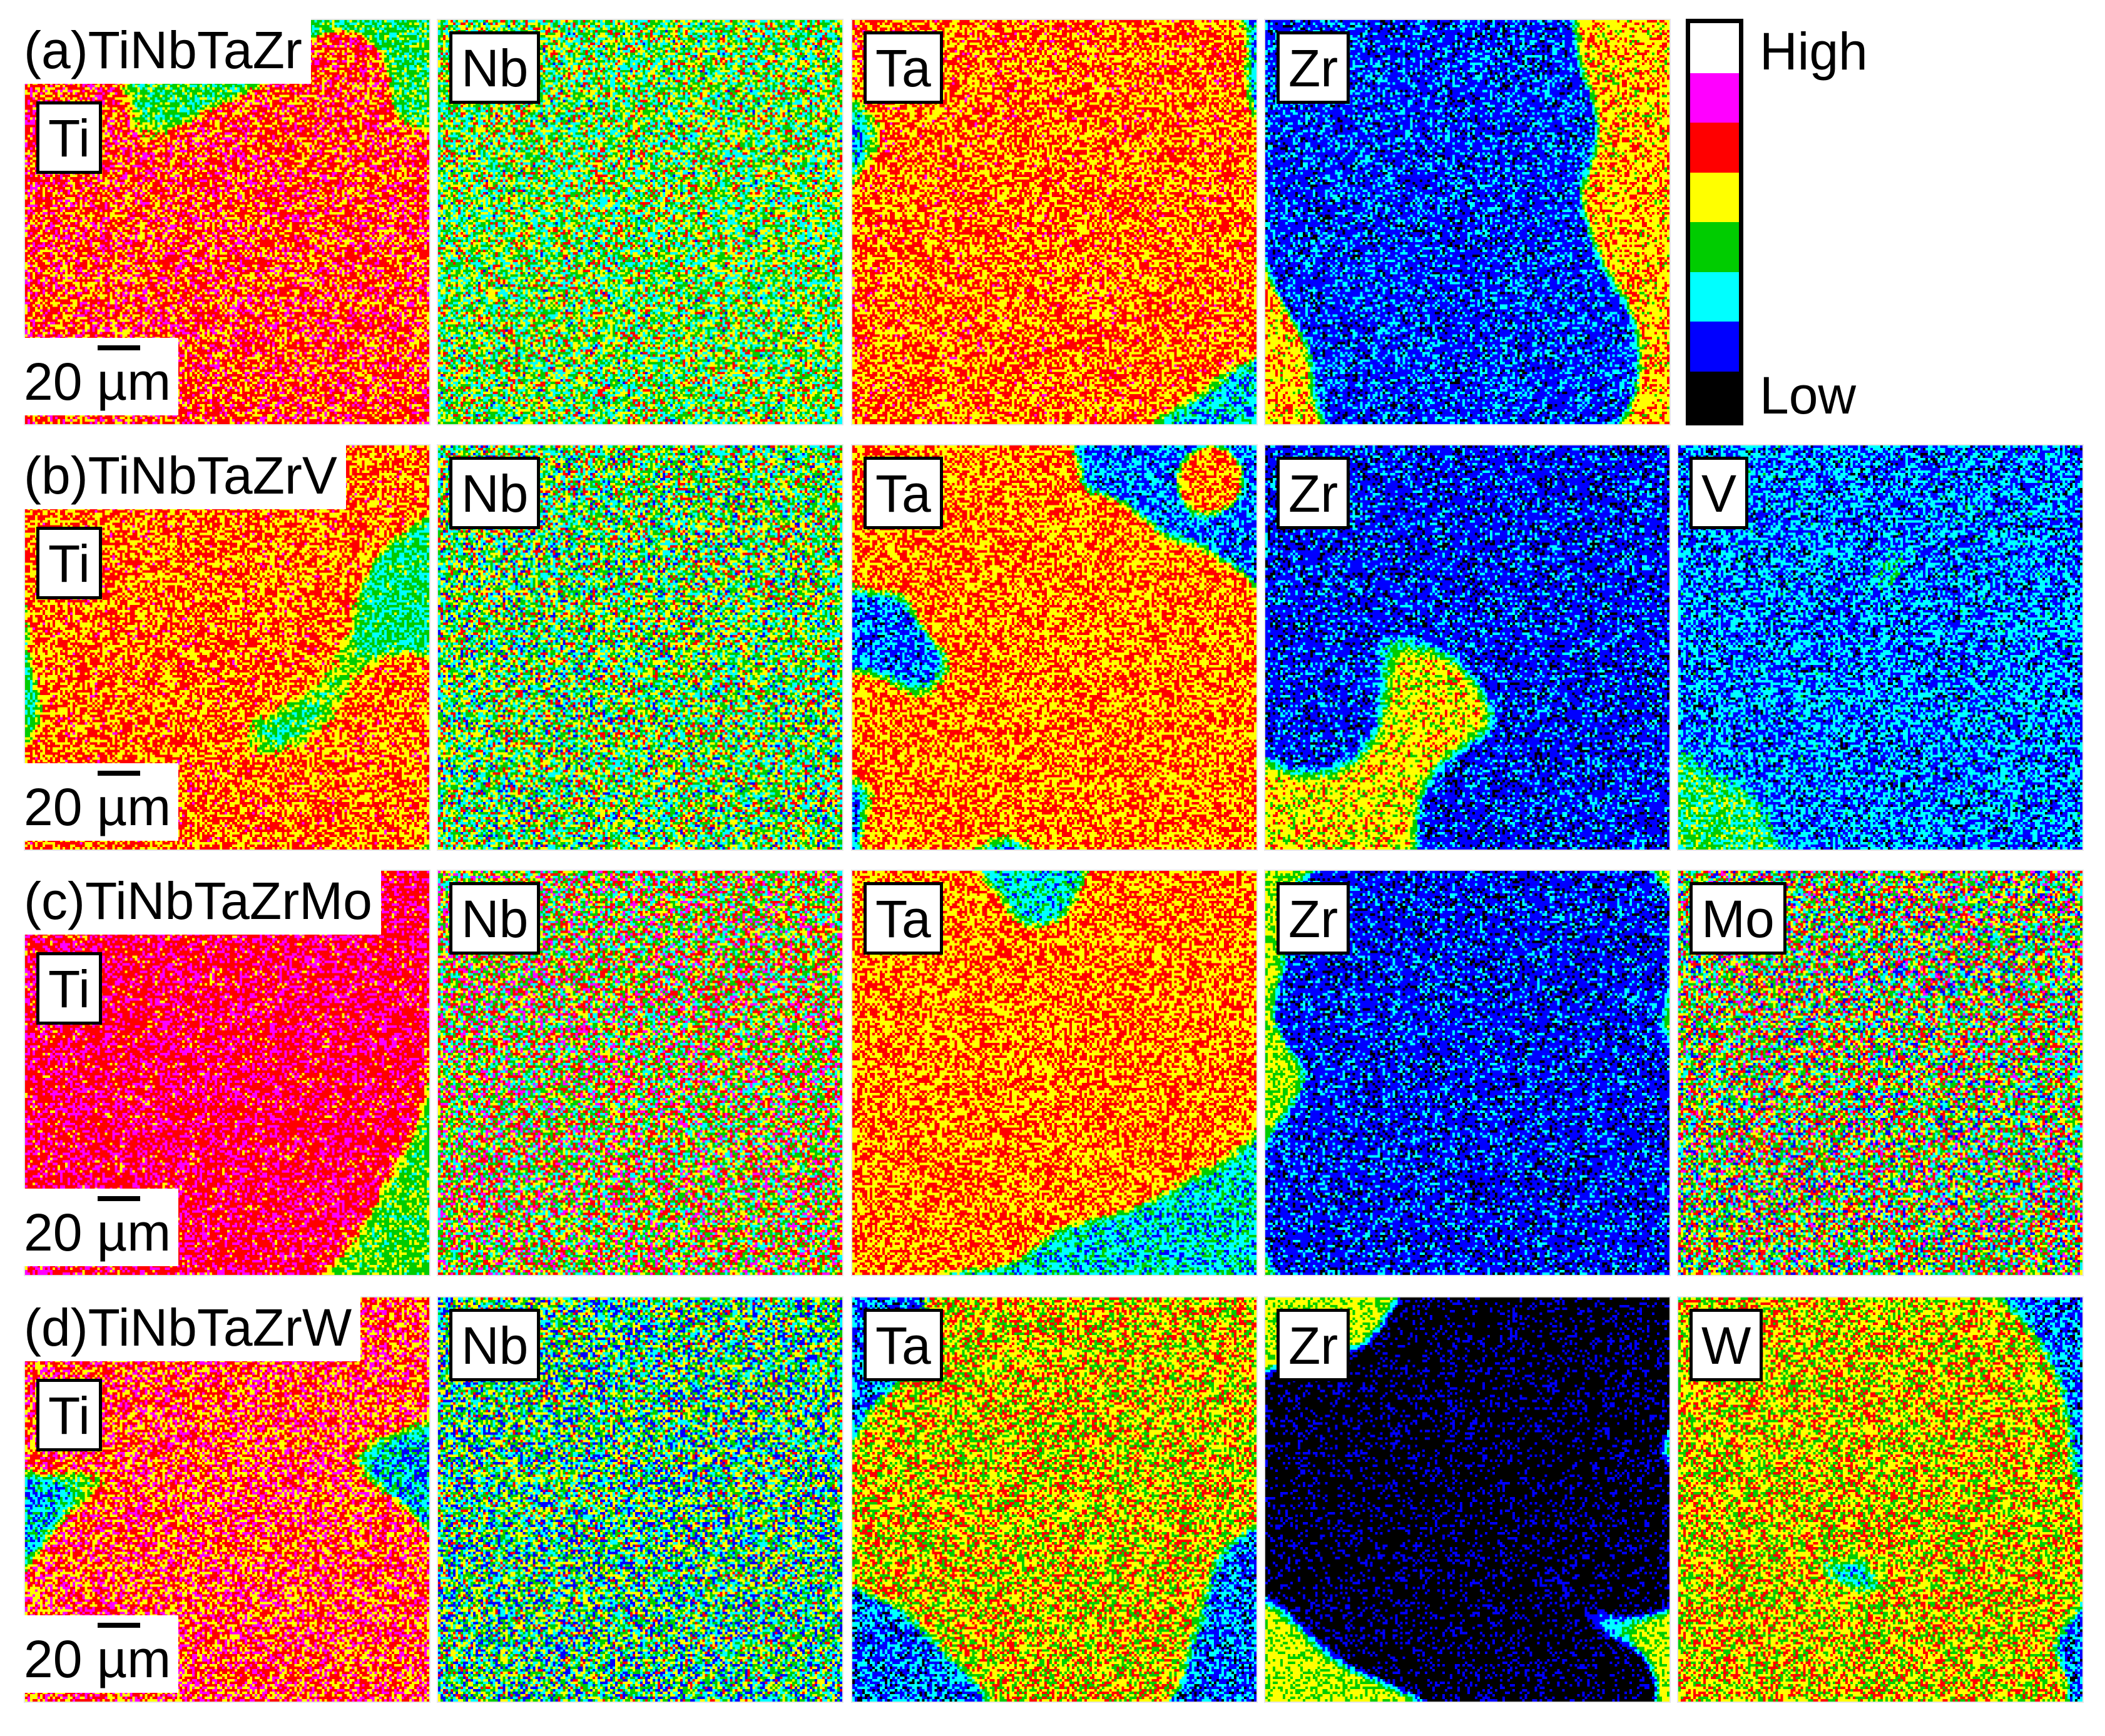  What do you see at coordinates (1814, 52) in the screenshot?
I see `legend-high-label: High` at bounding box center [1814, 52].